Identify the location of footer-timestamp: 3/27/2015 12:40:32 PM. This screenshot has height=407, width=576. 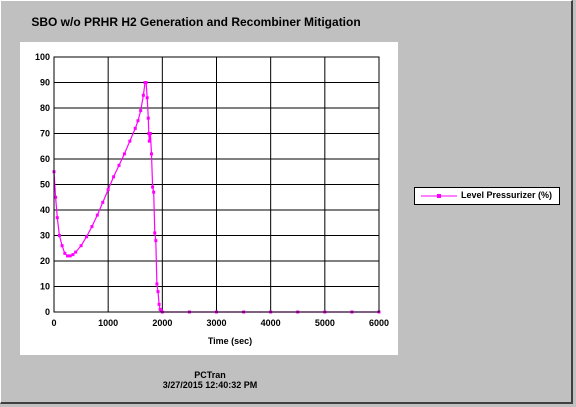
(210, 385).